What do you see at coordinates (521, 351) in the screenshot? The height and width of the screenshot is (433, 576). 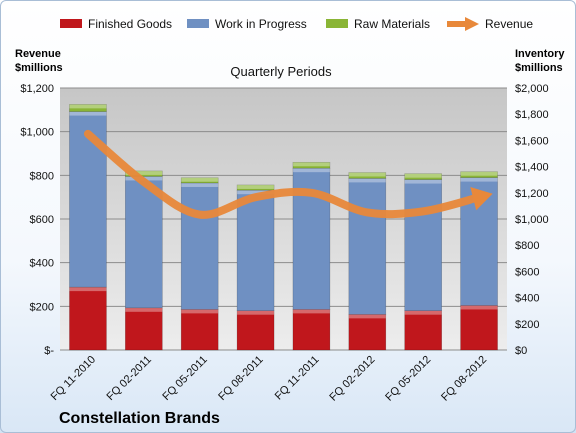 I see `right-tick-label: $0` at bounding box center [521, 351].